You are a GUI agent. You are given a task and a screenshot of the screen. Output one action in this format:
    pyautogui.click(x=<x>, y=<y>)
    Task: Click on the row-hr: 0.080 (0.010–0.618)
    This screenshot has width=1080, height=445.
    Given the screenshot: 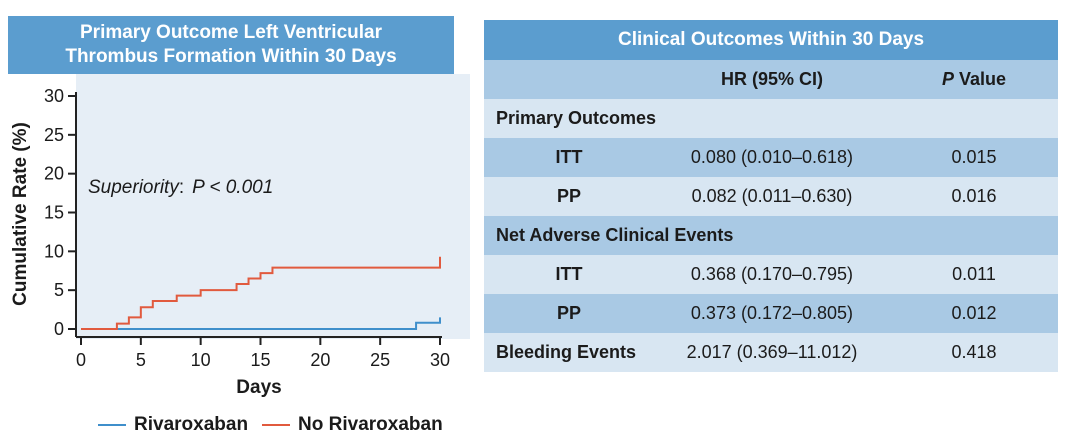 What is the action you would take?
    pyautogui.click(x=772, y=157)
    